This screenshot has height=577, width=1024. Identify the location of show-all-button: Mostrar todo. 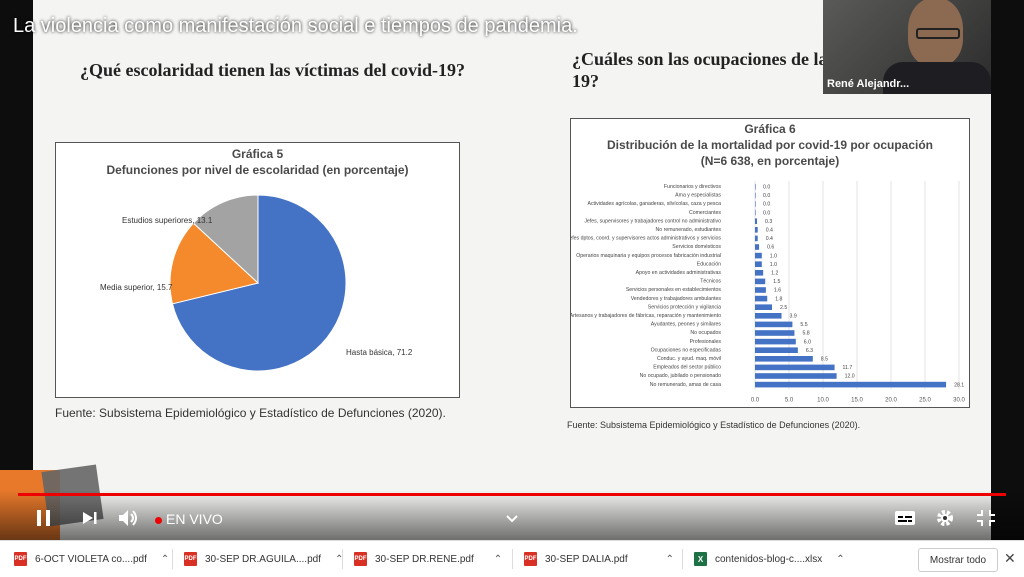
(958, 560).